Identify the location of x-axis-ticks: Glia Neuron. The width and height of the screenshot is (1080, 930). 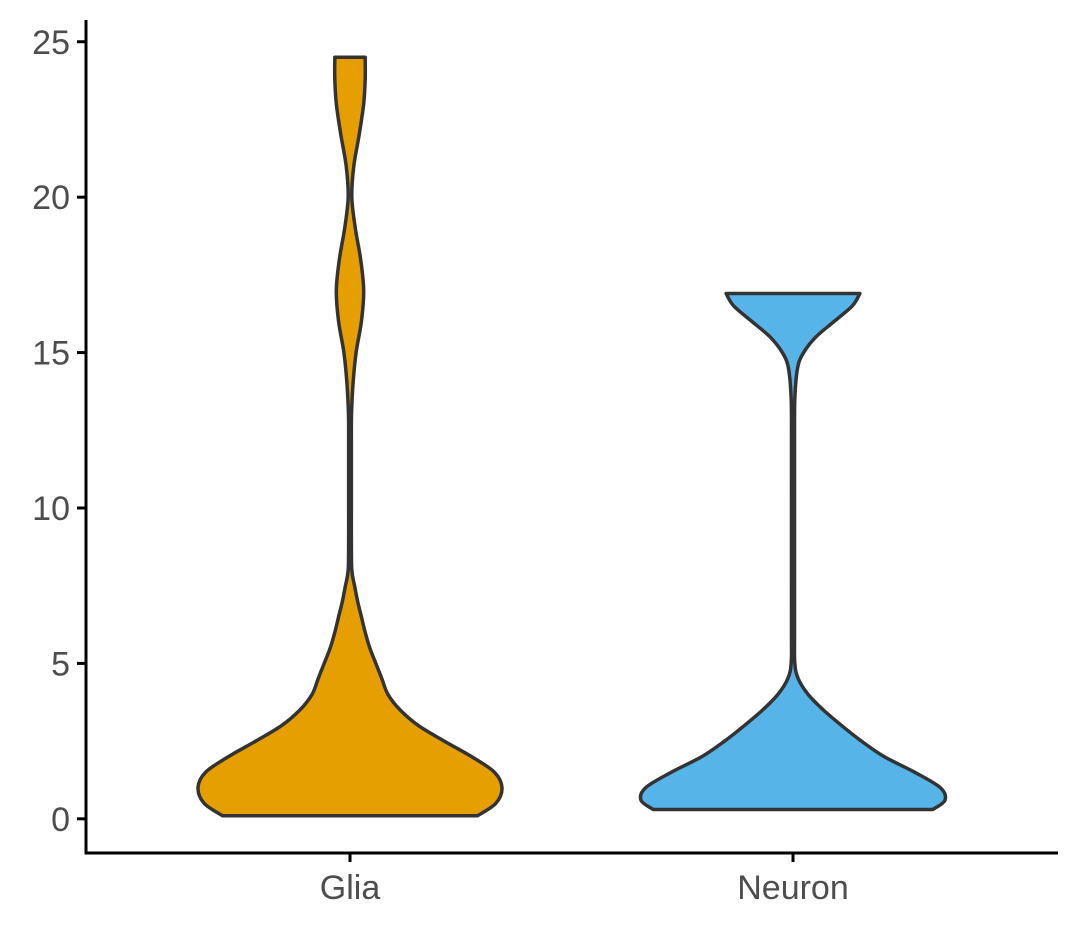
(584, 880).